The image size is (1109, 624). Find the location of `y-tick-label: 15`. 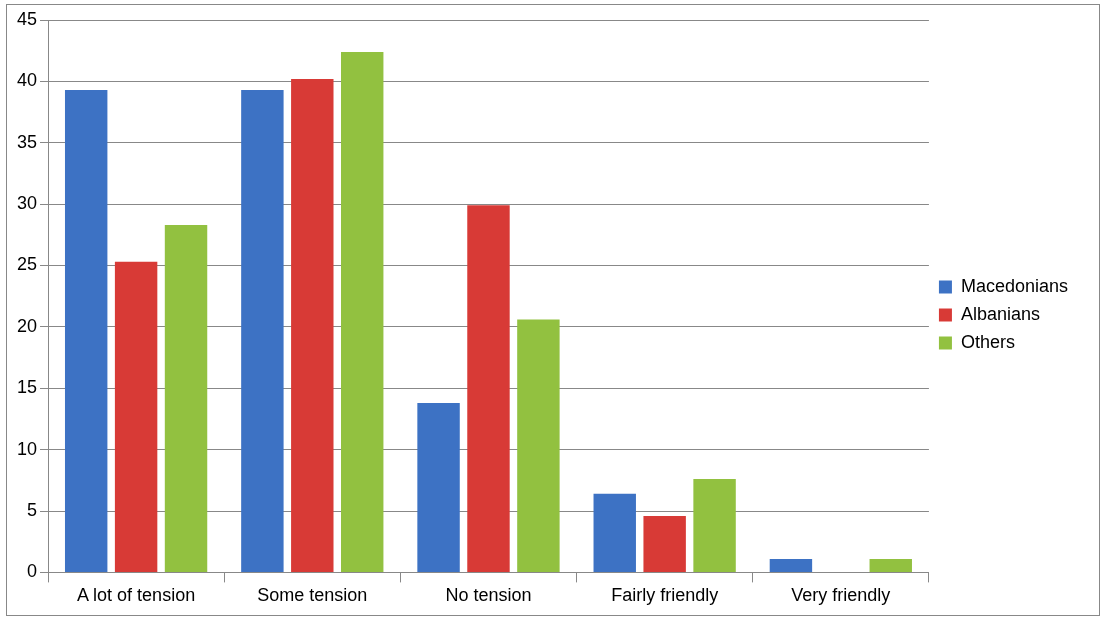

y-tick-label: 15 is located at coordinates (27, 387).